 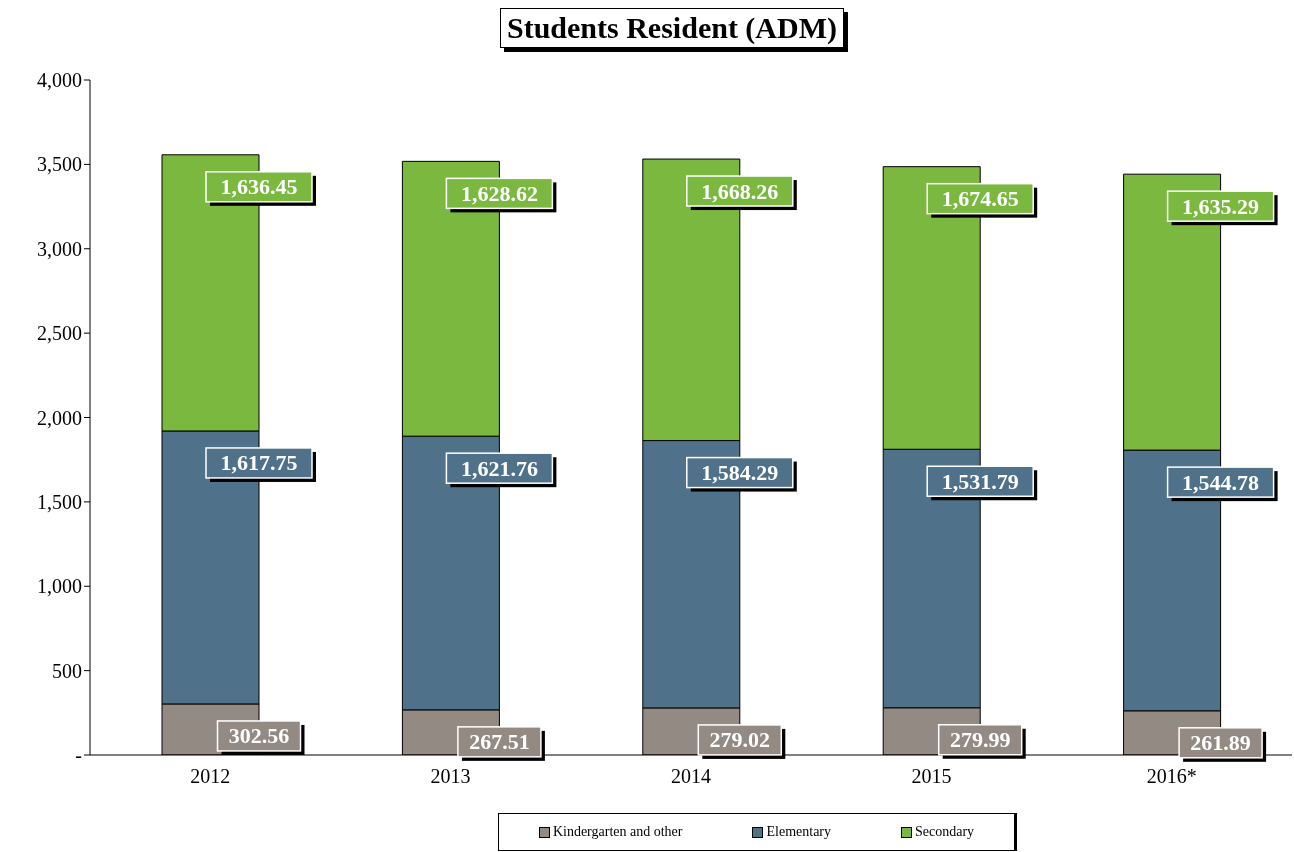 What do you see at coordinates (931, 776) in the screenshot?
I see `x-tick-label: 2015` at bounding box center [931, 776].